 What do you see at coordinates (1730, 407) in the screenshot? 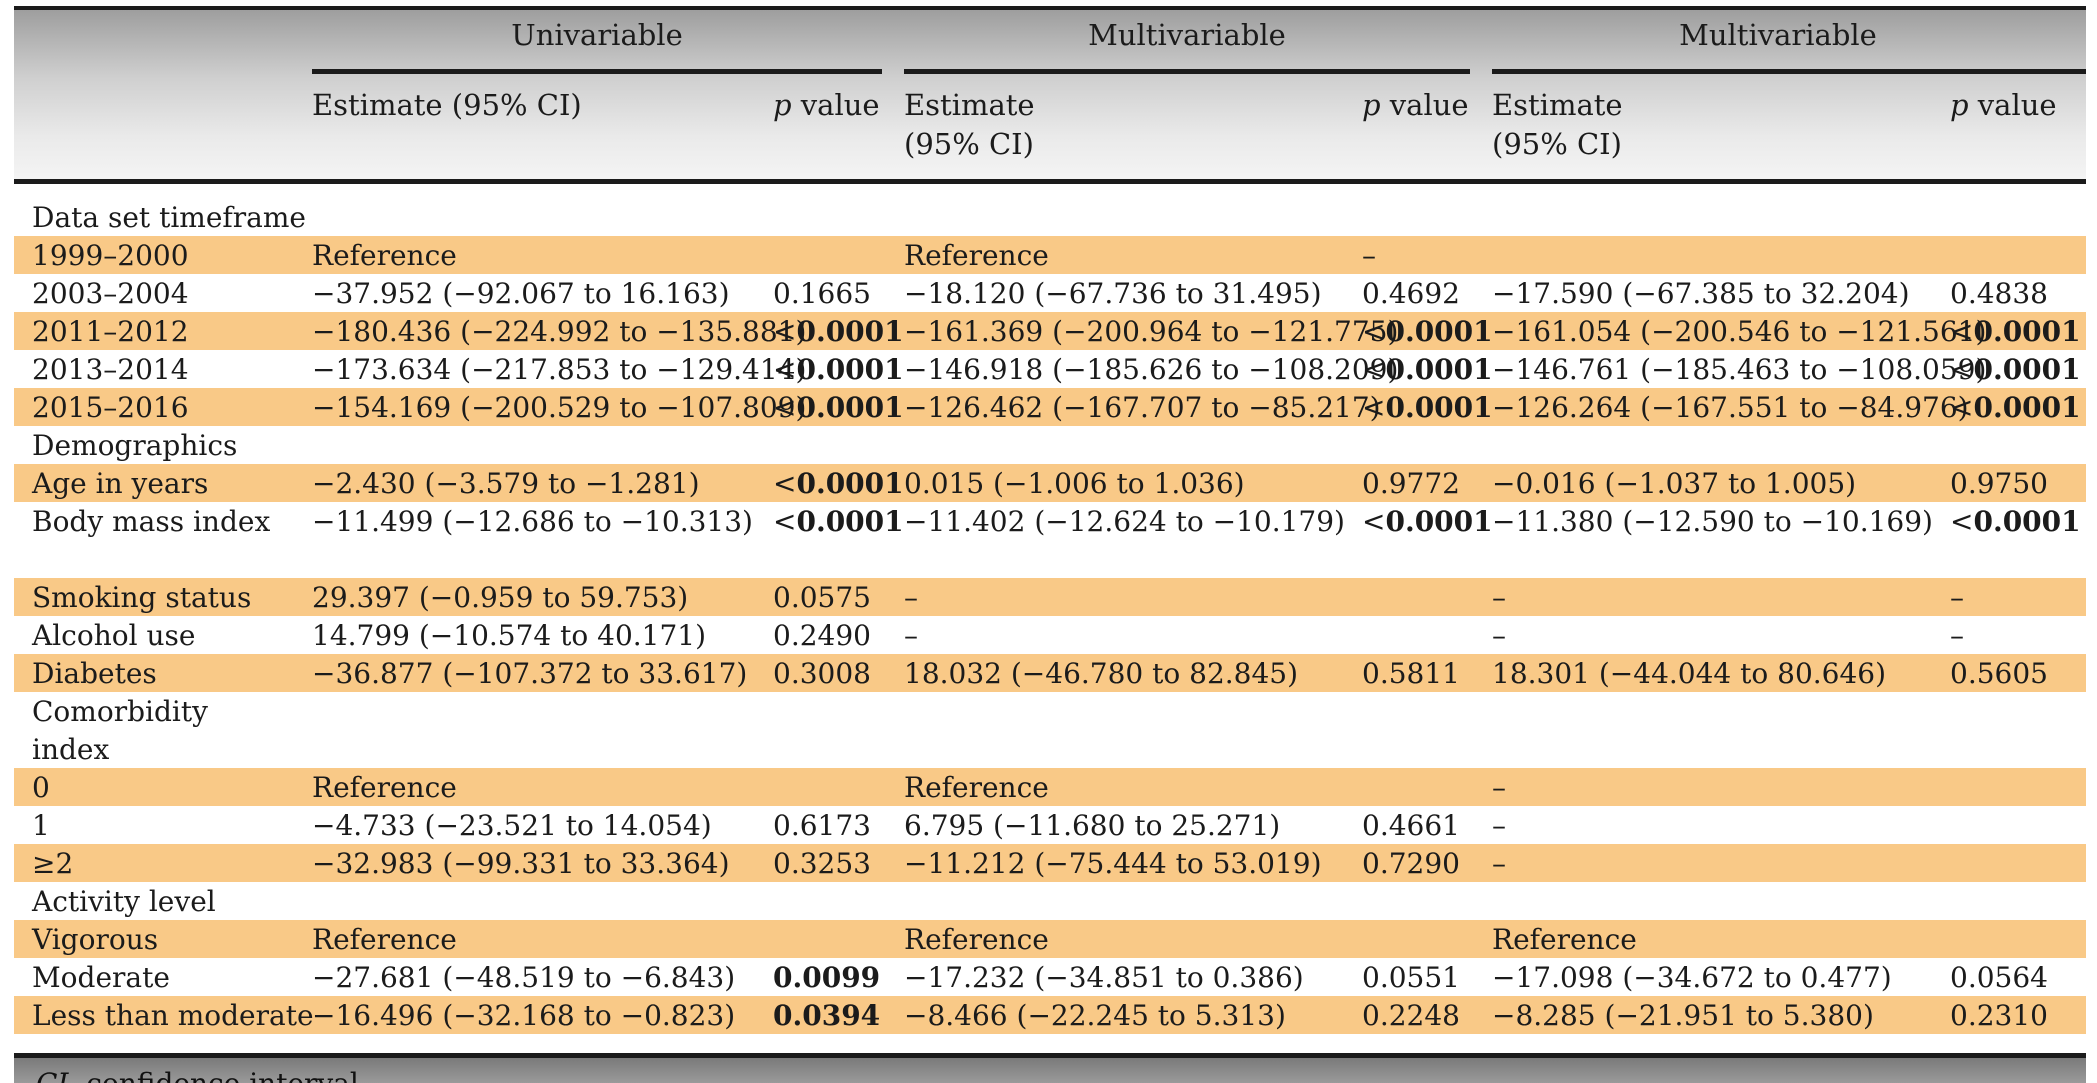
I see `multivariable-2-estimate: −126.264 (−167.551 to −84.976)` at bounding box center [1730, 407].